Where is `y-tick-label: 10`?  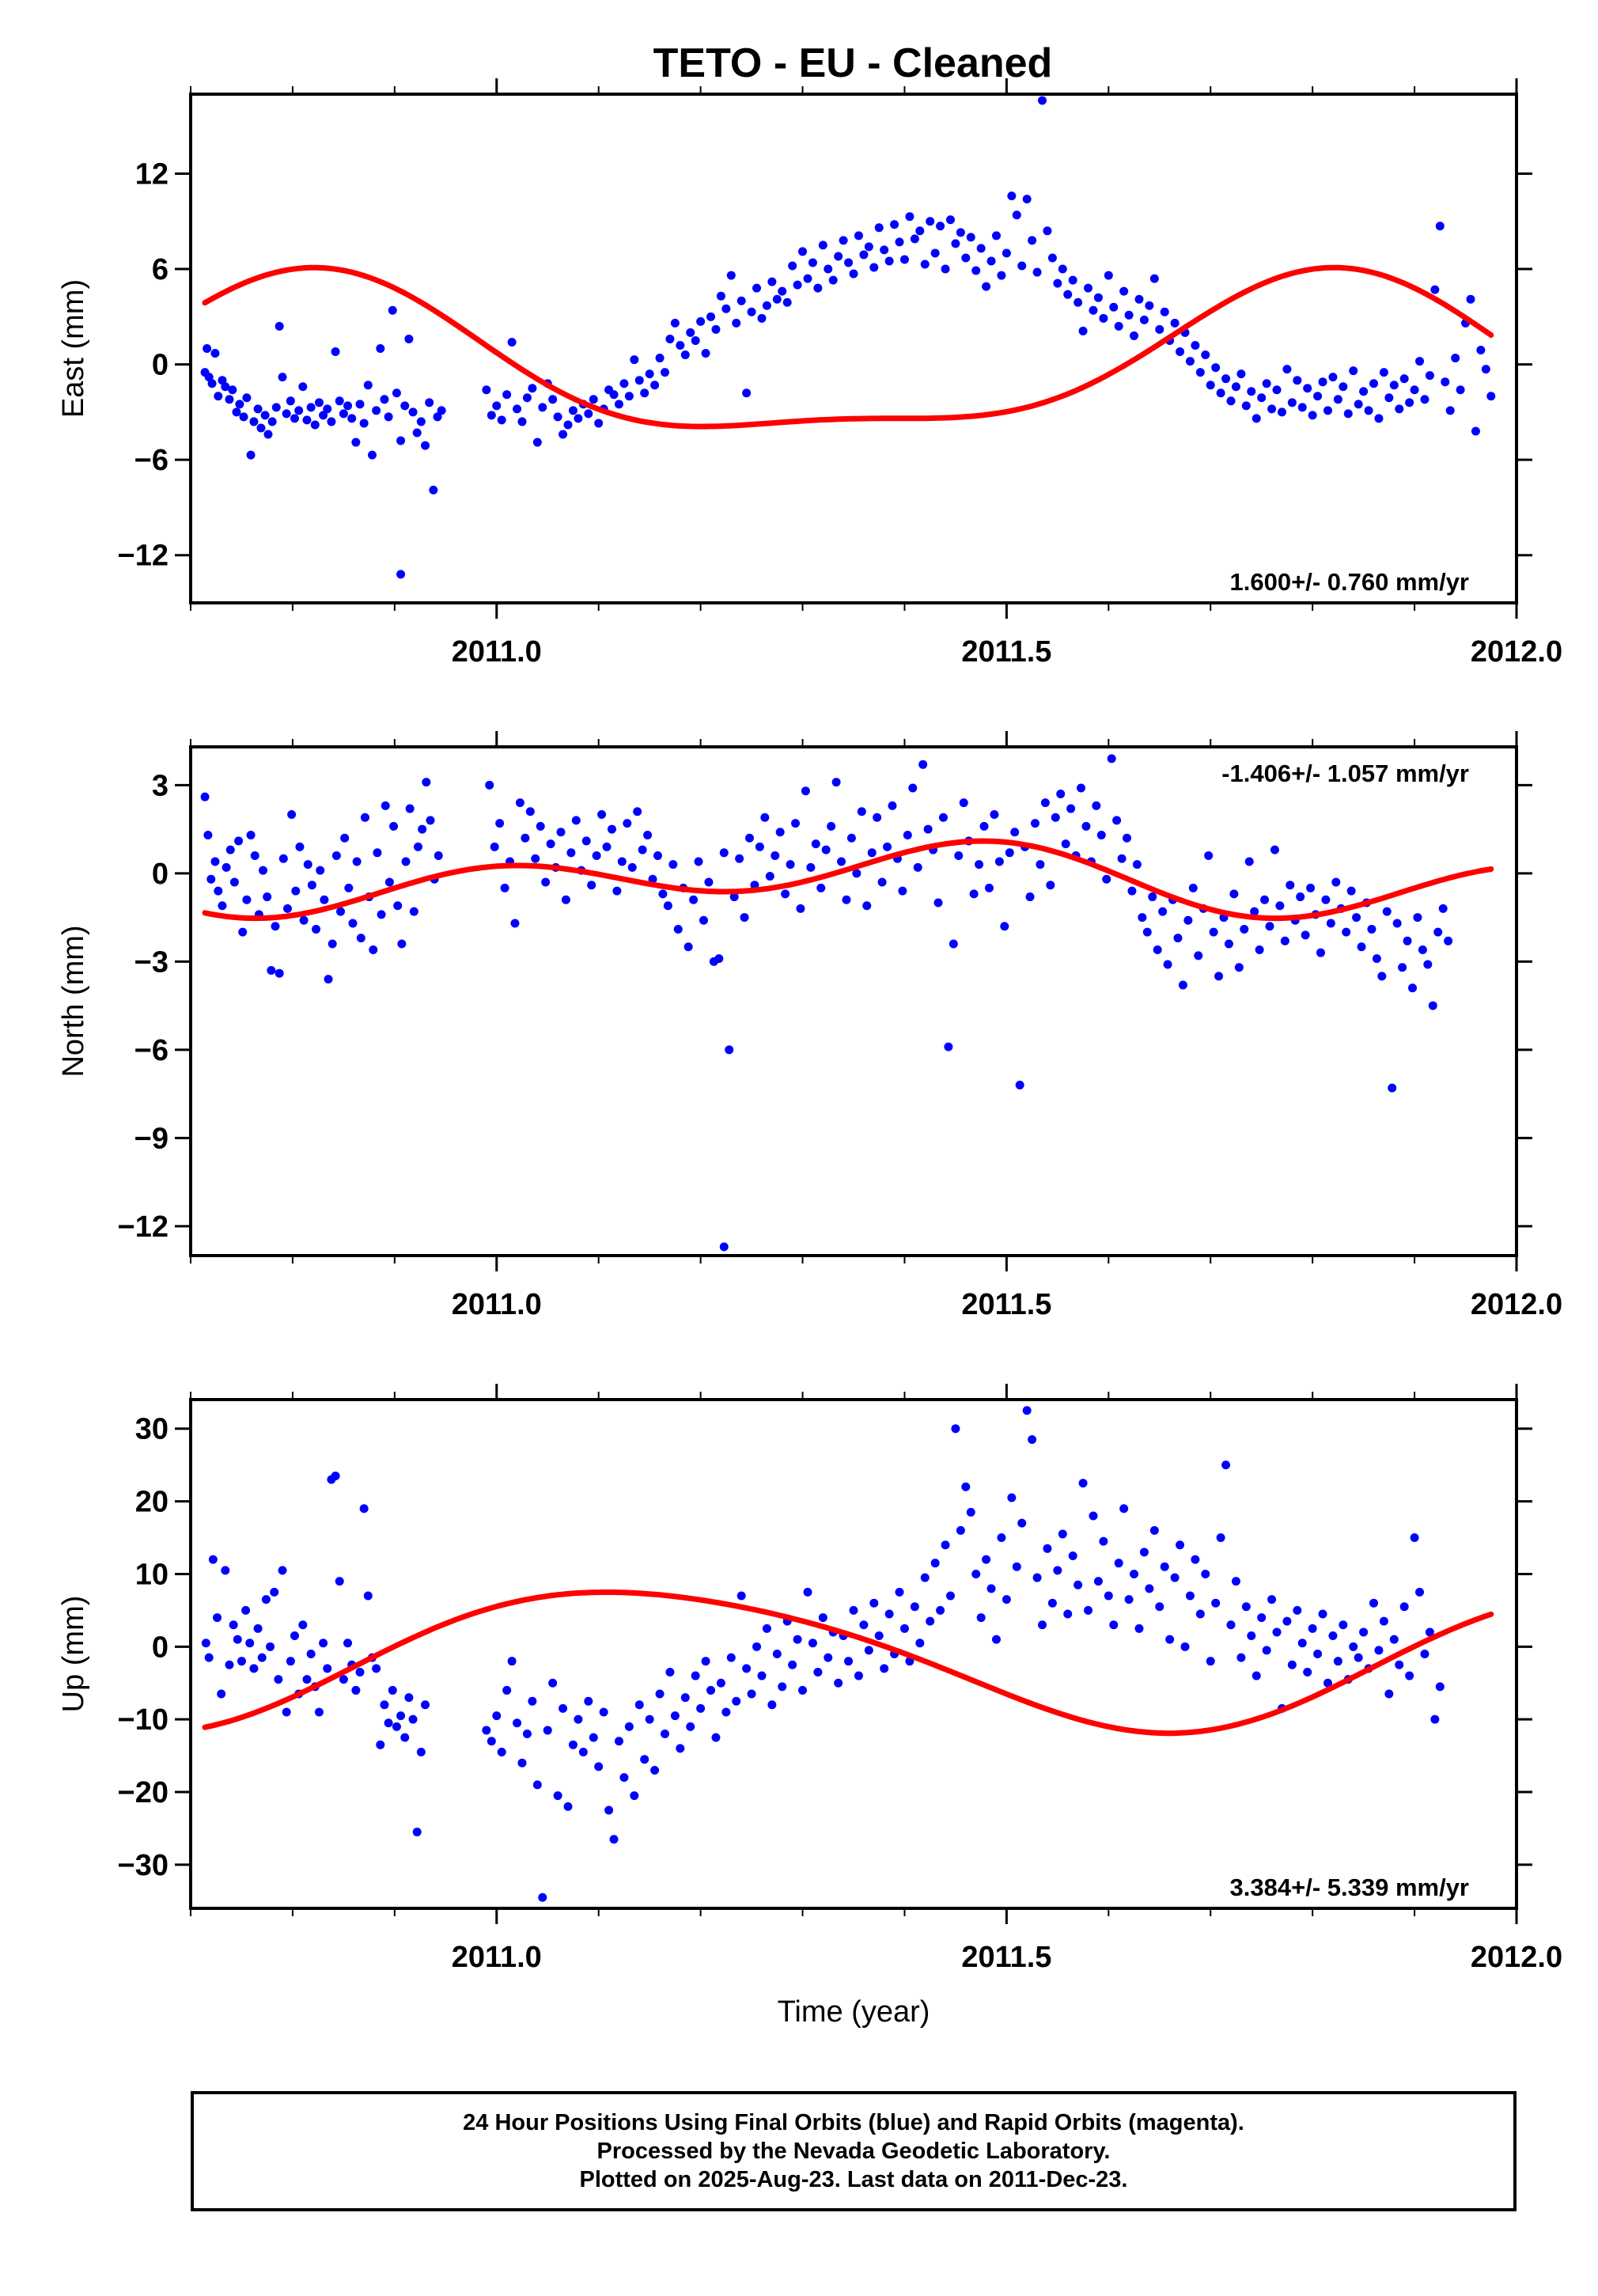 y-tick-label: 10 is located at coordinates (152, 1575).